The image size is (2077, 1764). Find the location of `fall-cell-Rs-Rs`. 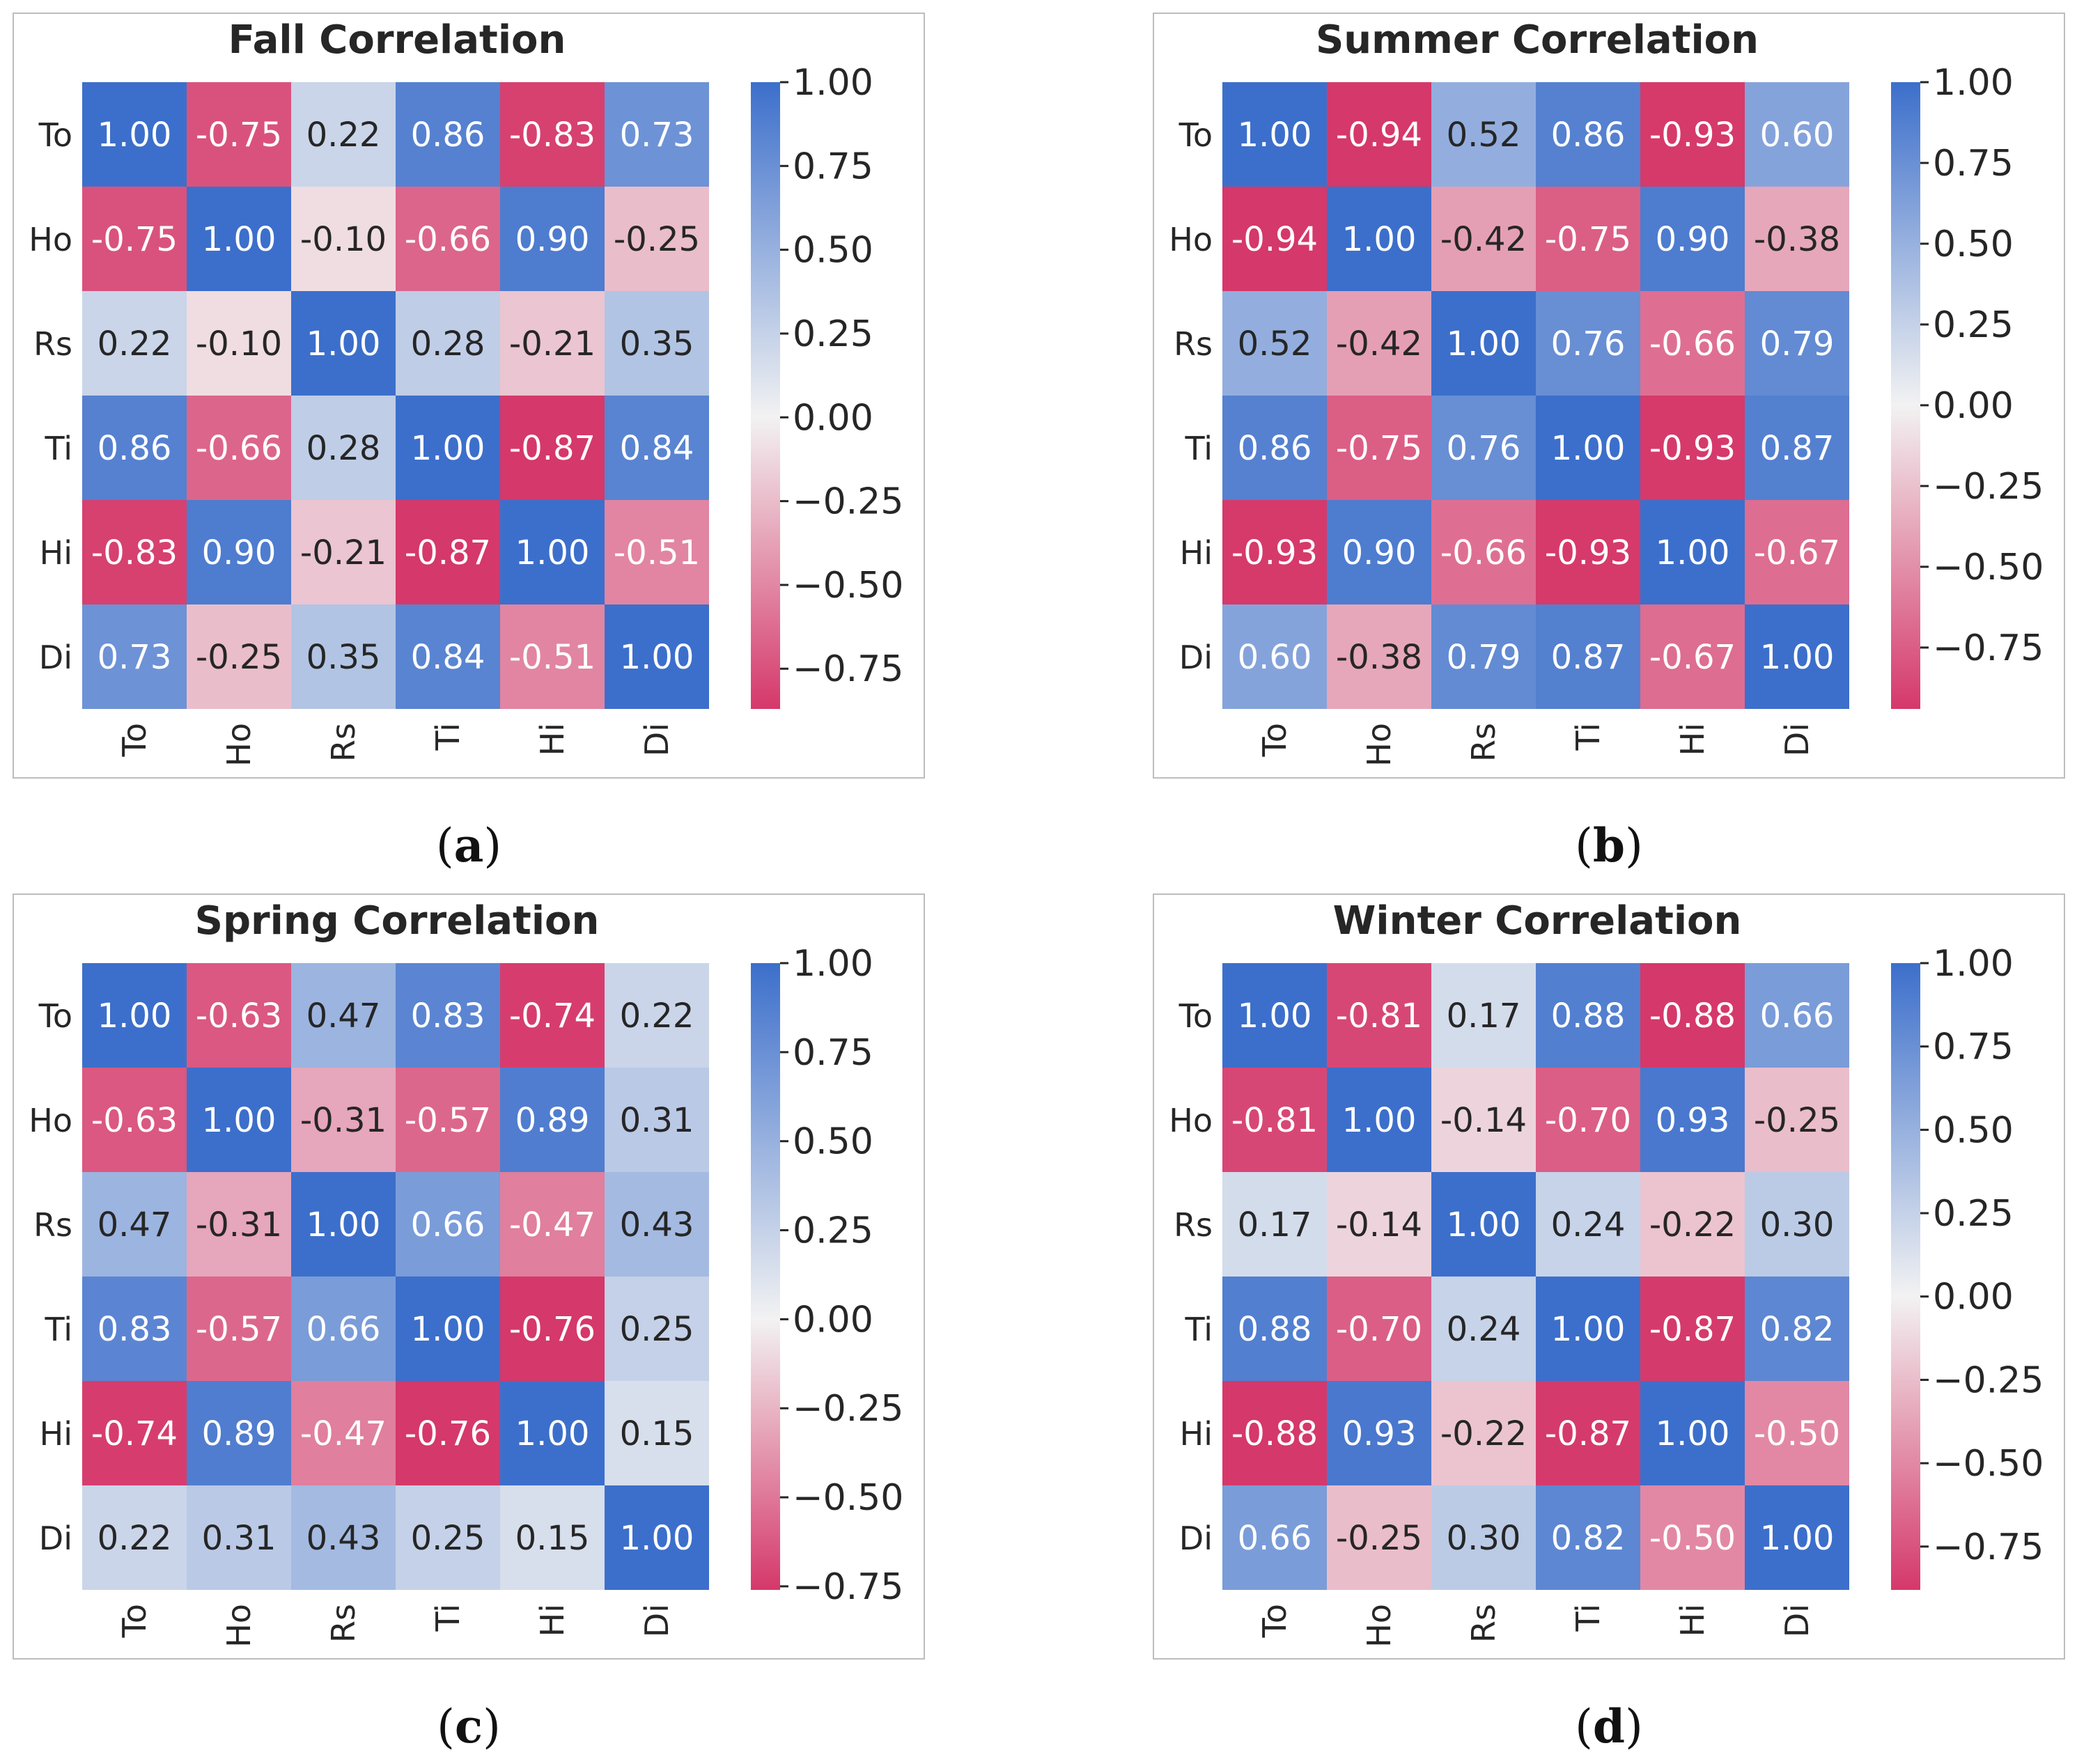

fall-cell-Rs-Rs is located at coordinates (343, 343).